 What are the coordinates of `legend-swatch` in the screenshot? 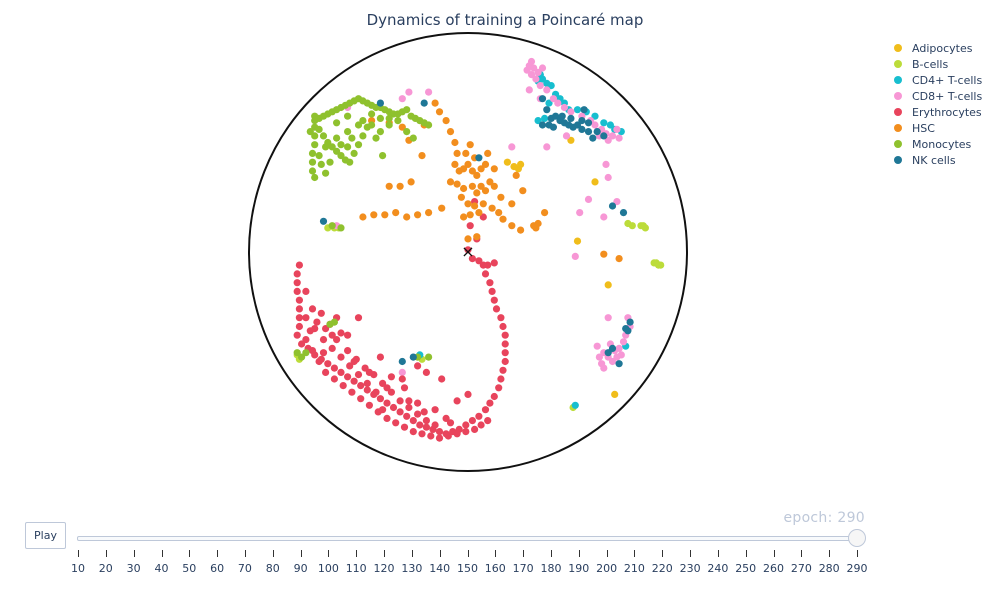 It's located at (898, 144).